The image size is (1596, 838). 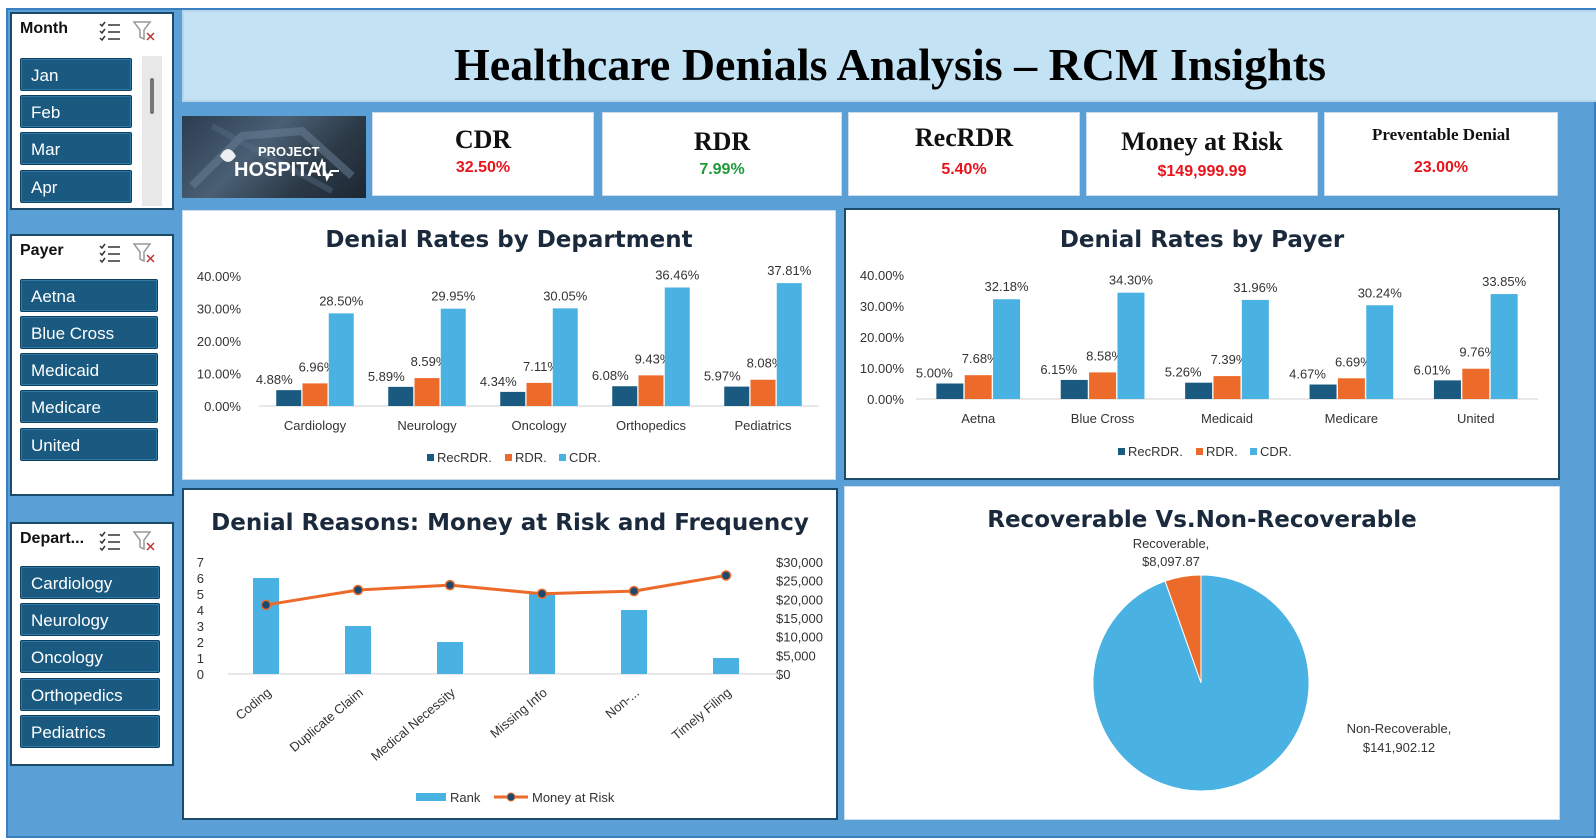 What do you see at coordinates (1380, 292) in the screenshot?
I see `data-label: 30.24%` at bounding box center [1380, 292].